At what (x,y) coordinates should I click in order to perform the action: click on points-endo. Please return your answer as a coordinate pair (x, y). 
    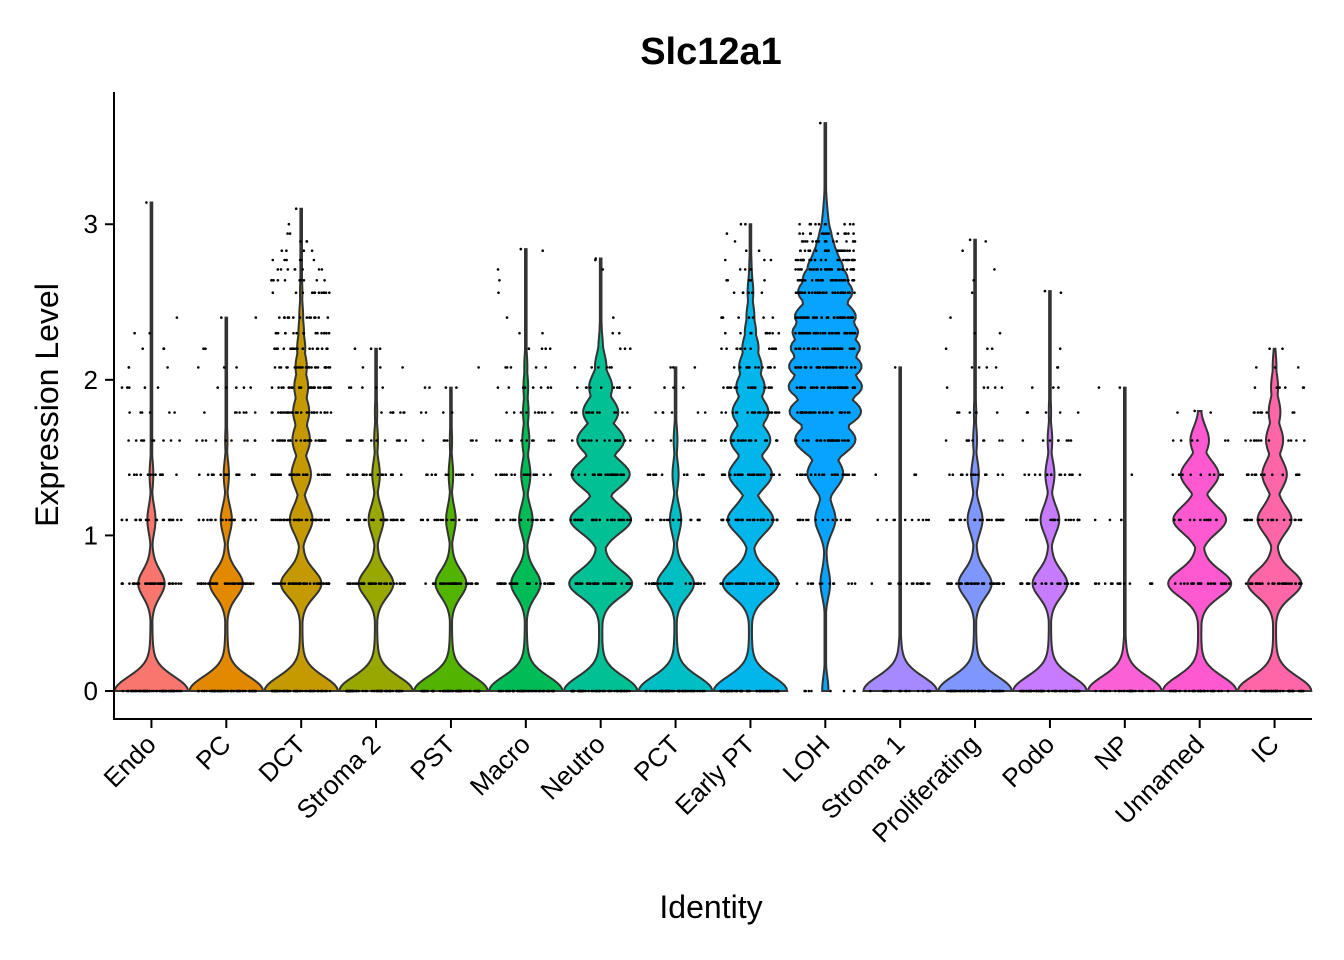
    Looking at the image, I should click on (151, 447).